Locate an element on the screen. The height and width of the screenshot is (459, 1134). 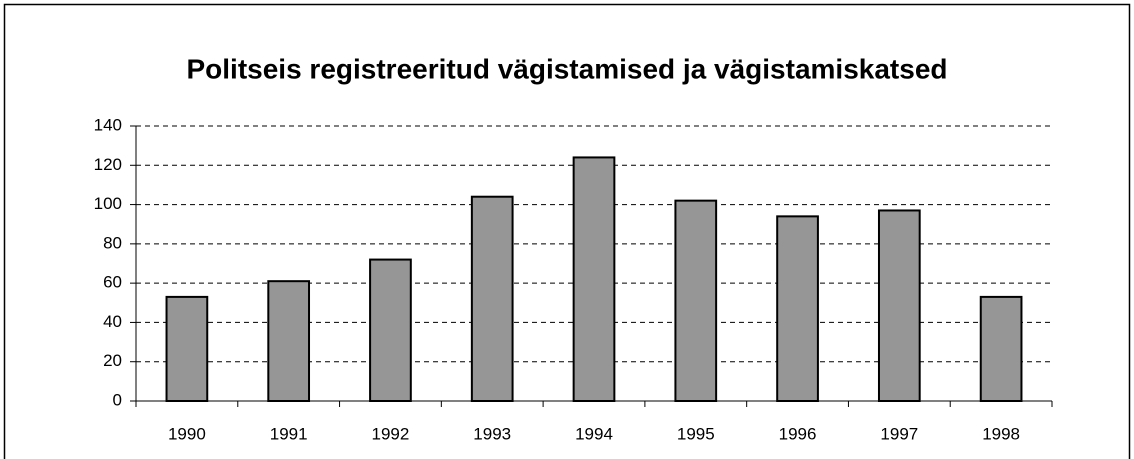
y-tick-label: 20 is located at coordinates (112, 360).